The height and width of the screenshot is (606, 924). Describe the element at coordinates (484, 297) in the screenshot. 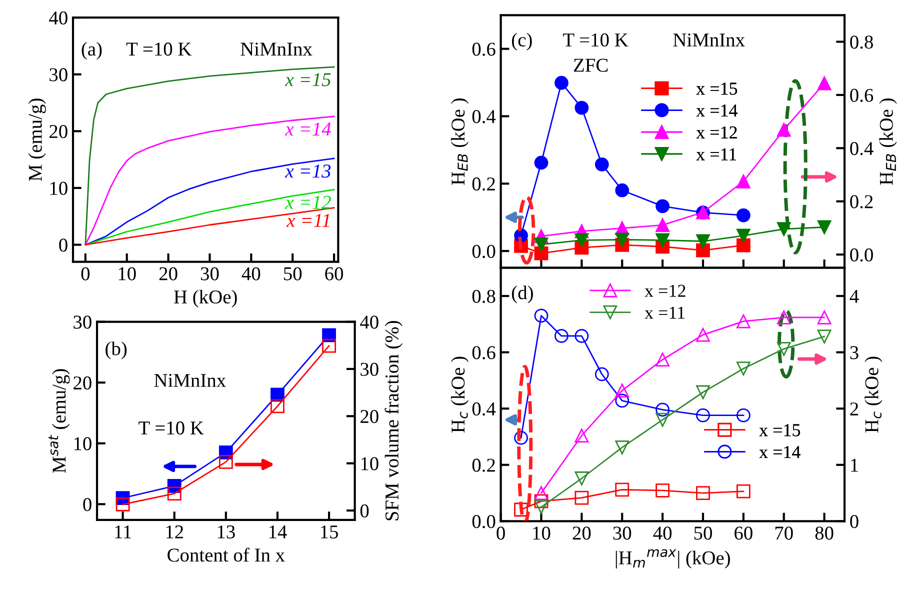

I see `y-tick-label: 0.8` at that location.